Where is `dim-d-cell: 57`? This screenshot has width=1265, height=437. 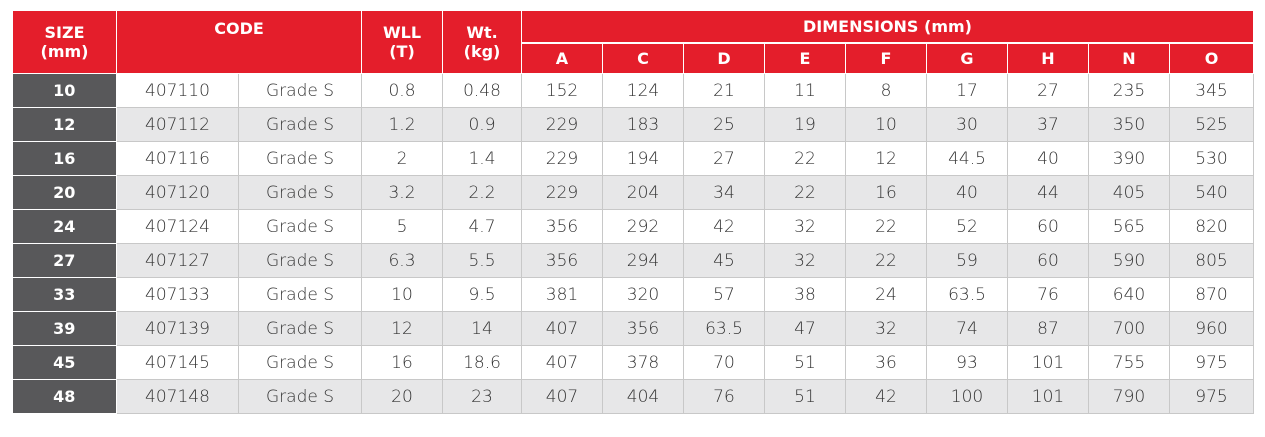
dim-d-cell: 57 is located at coordinates (724, 294).